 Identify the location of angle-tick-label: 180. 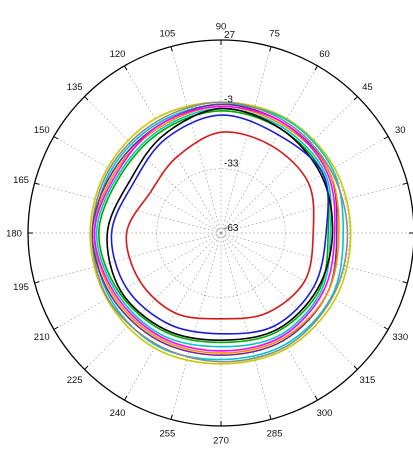
(14, 234).